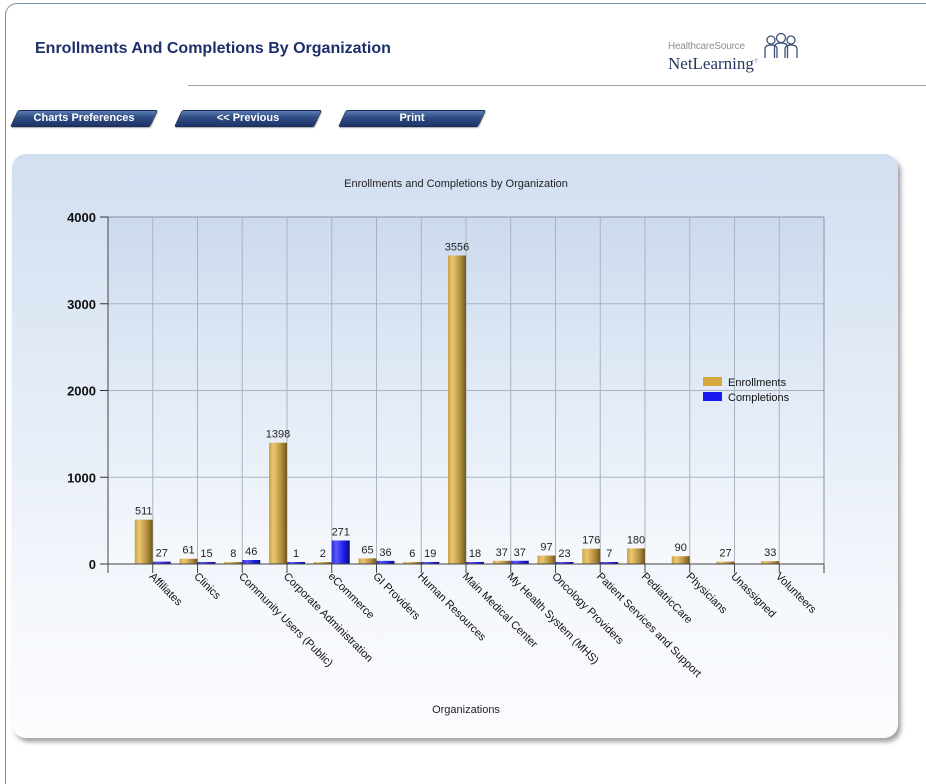 The width and height of the screenshot is (926, 784). What do you see at coordinates (166, 590) in the screenshot?
I see `x-tick-label: Affiliates` at bounding box center [166, 590].